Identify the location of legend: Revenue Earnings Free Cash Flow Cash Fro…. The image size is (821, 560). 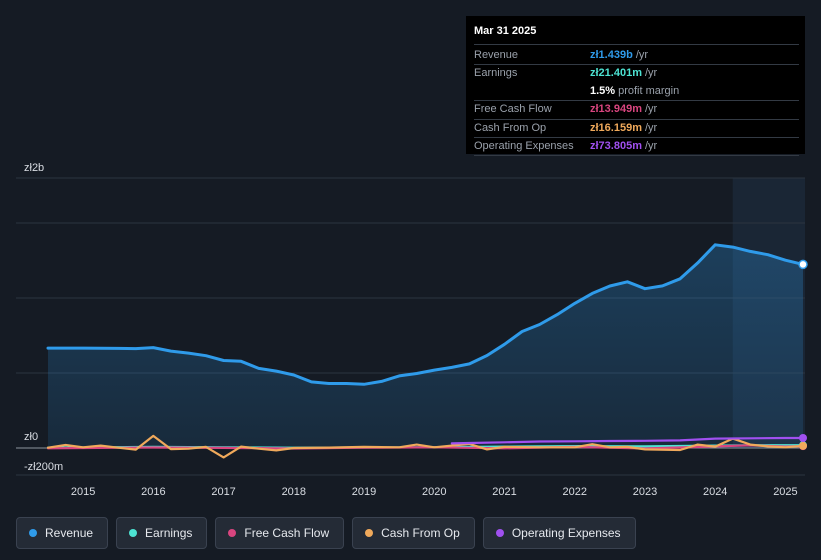
(326, 533).